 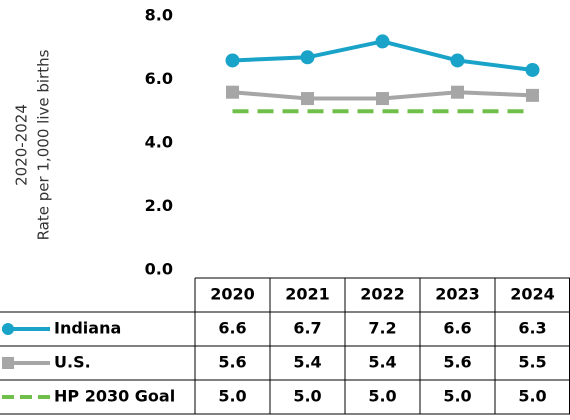 I want to click on y-tick-label: 0.0, so click(x=159, y=269).